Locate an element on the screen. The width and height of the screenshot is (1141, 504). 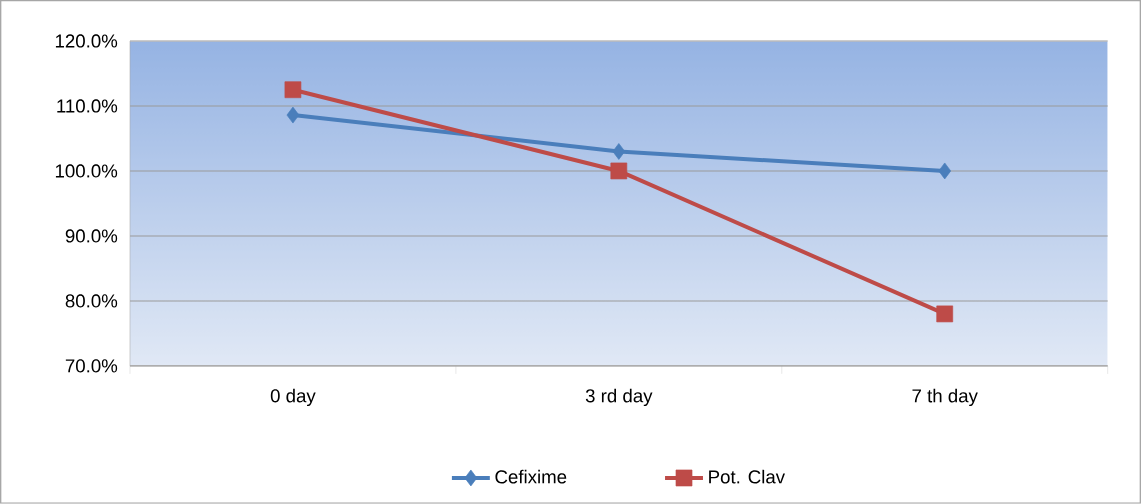
y-tick-label: 100.0% is located at coordinates (86, 171).